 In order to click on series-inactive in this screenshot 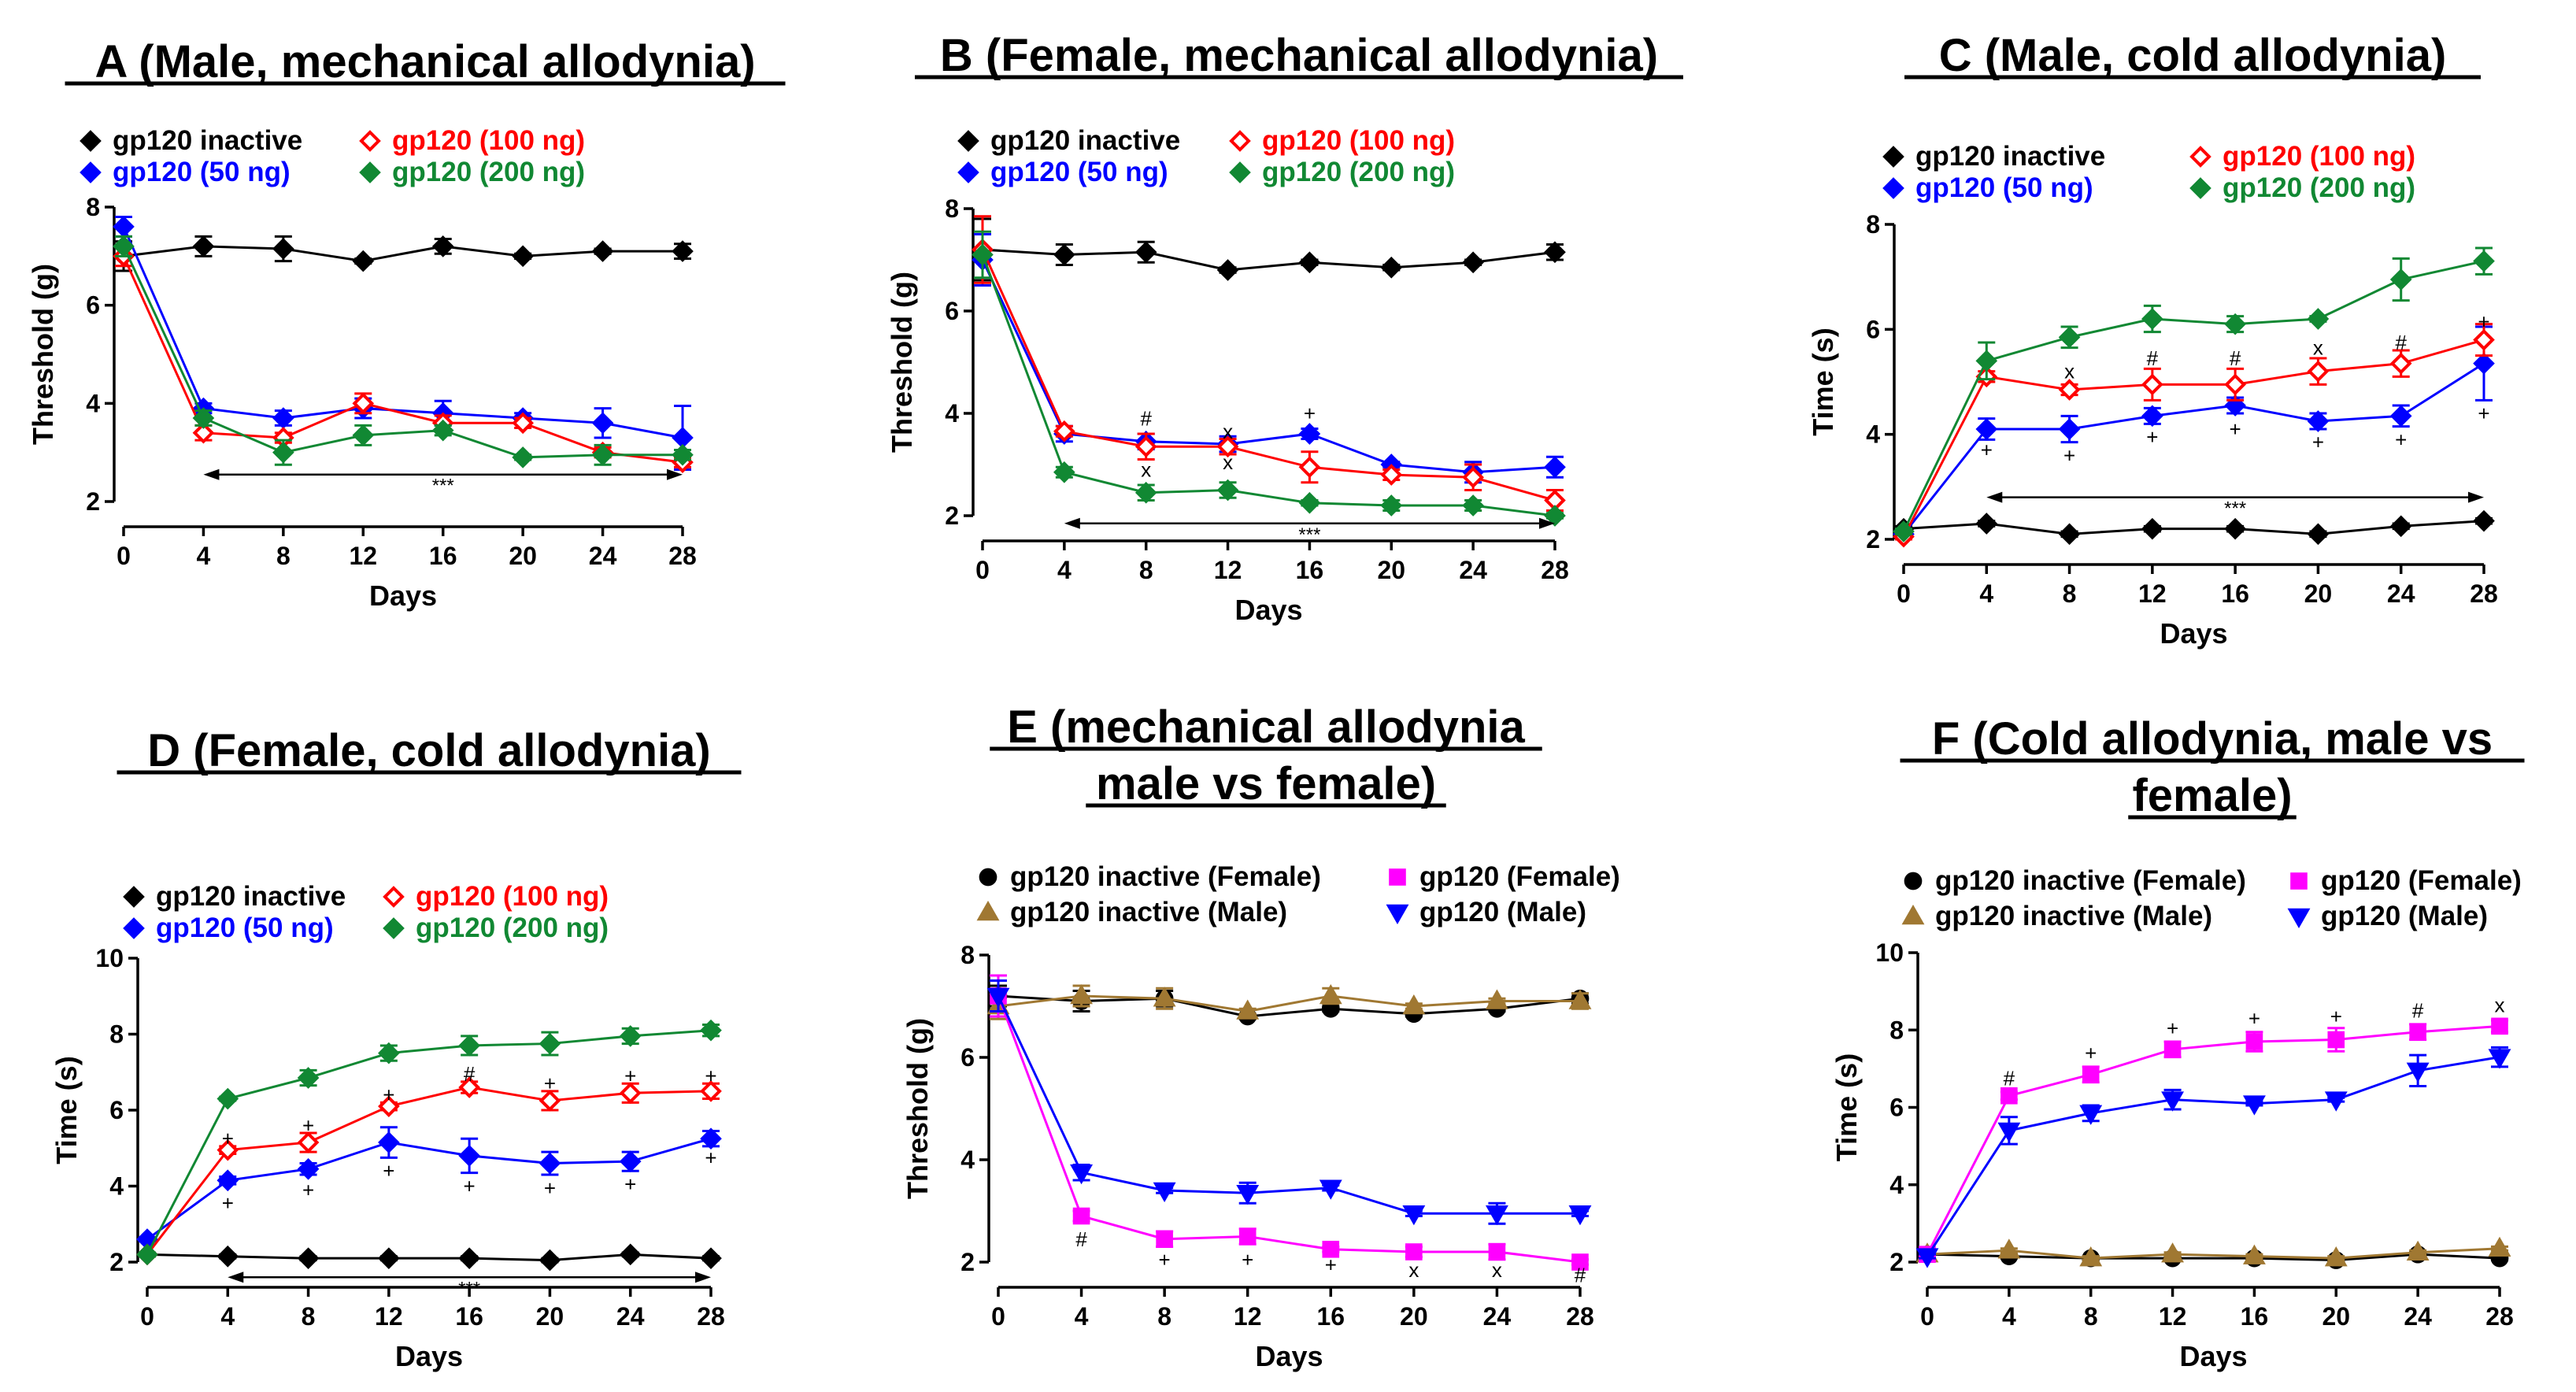, I will do `click(429, 1257)`.